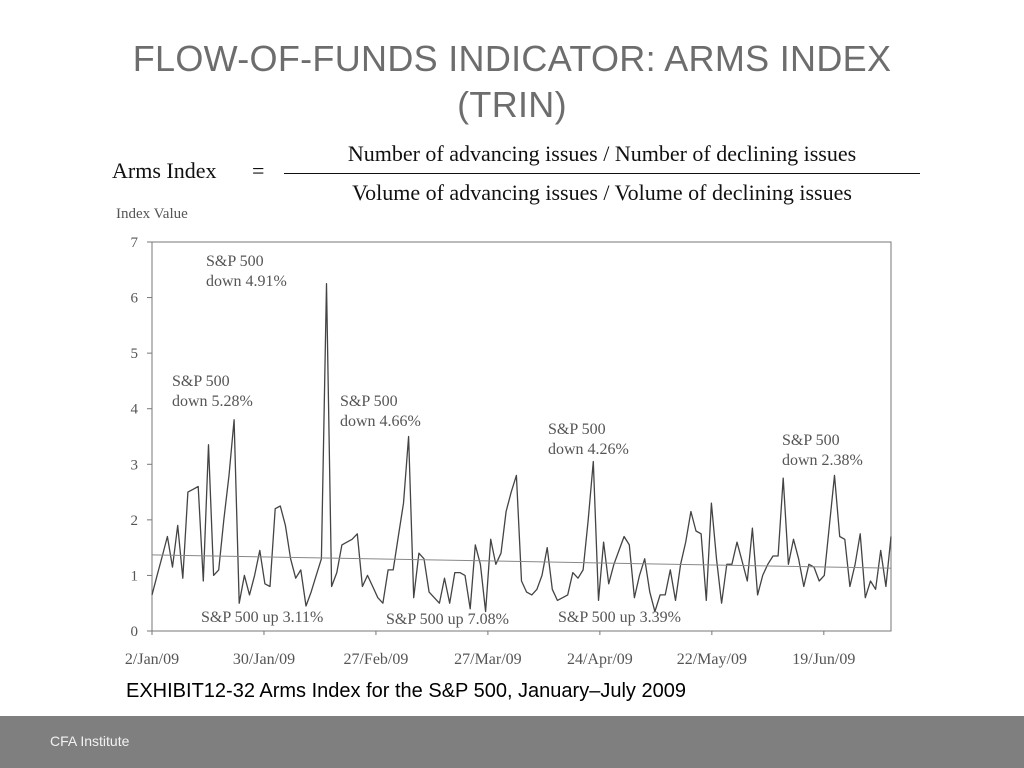 This screenshot has width=1024, height=768. I want to click on formula-lhs: Arms Index, so click(164, 170).